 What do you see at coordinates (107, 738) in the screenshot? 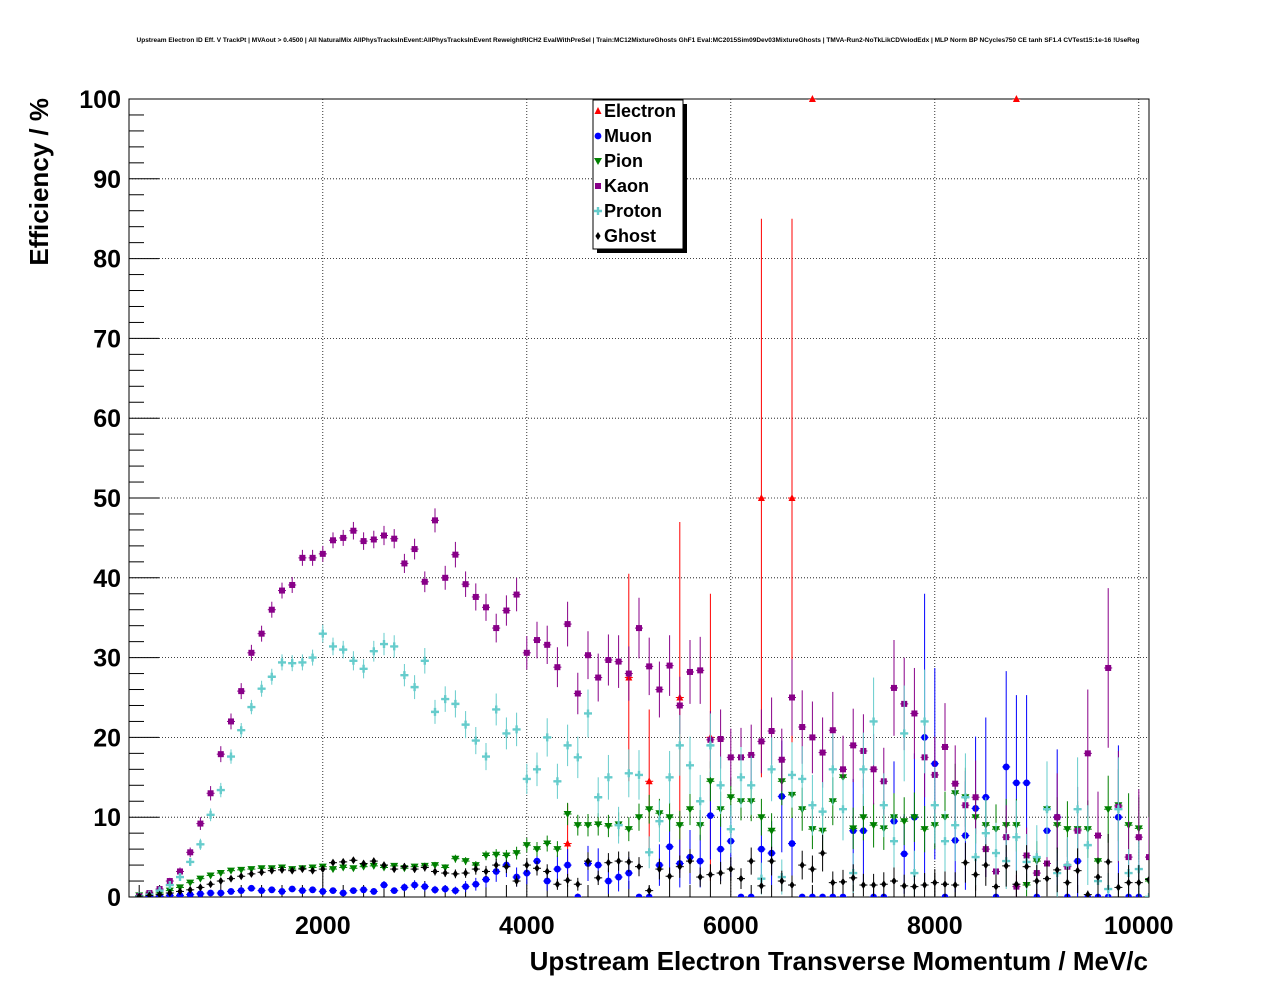
I see `y-tick-label: 20` at bounding box center [107, 738].